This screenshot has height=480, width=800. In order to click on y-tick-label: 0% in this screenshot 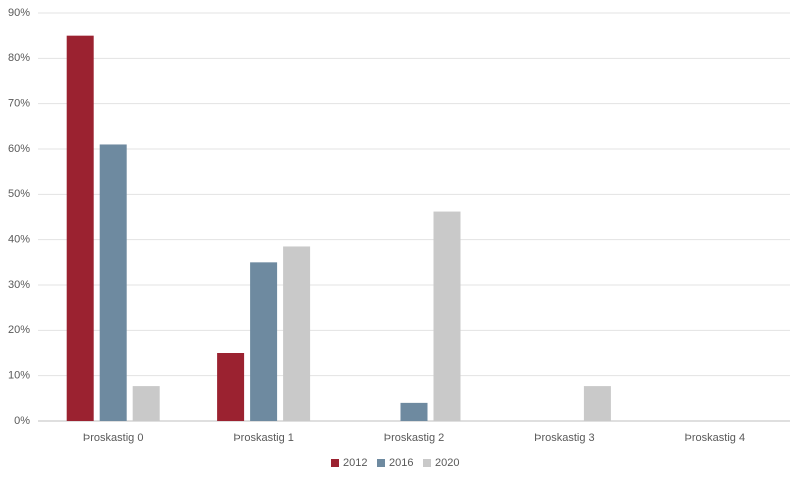, I will do `click(22, 421)`.